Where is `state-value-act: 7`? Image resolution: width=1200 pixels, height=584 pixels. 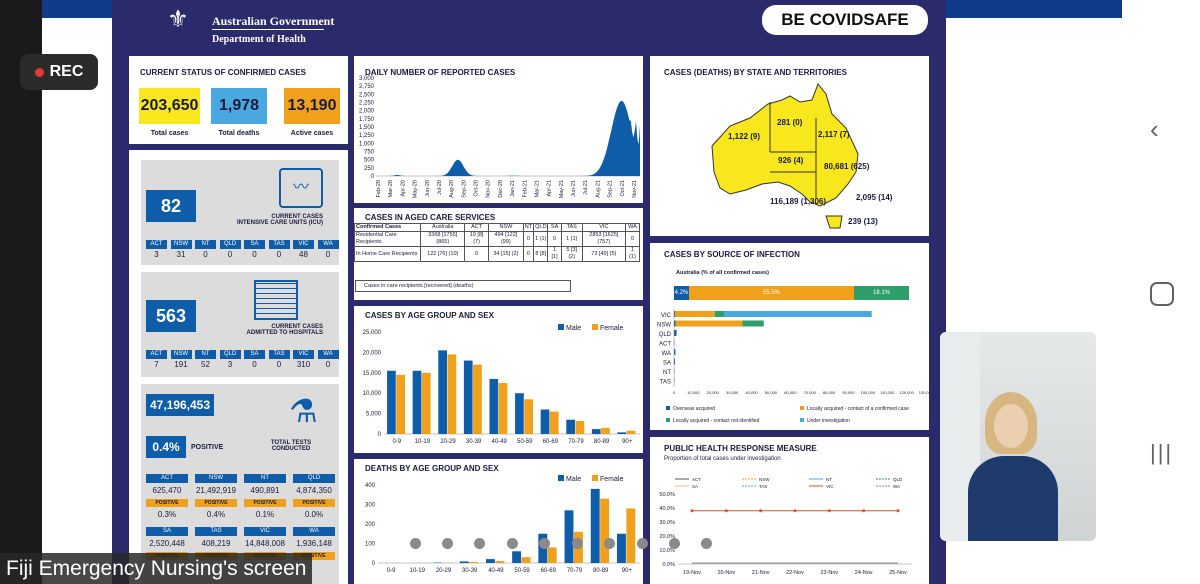 state-value-act: 7 is located at coordinates (156, 364).